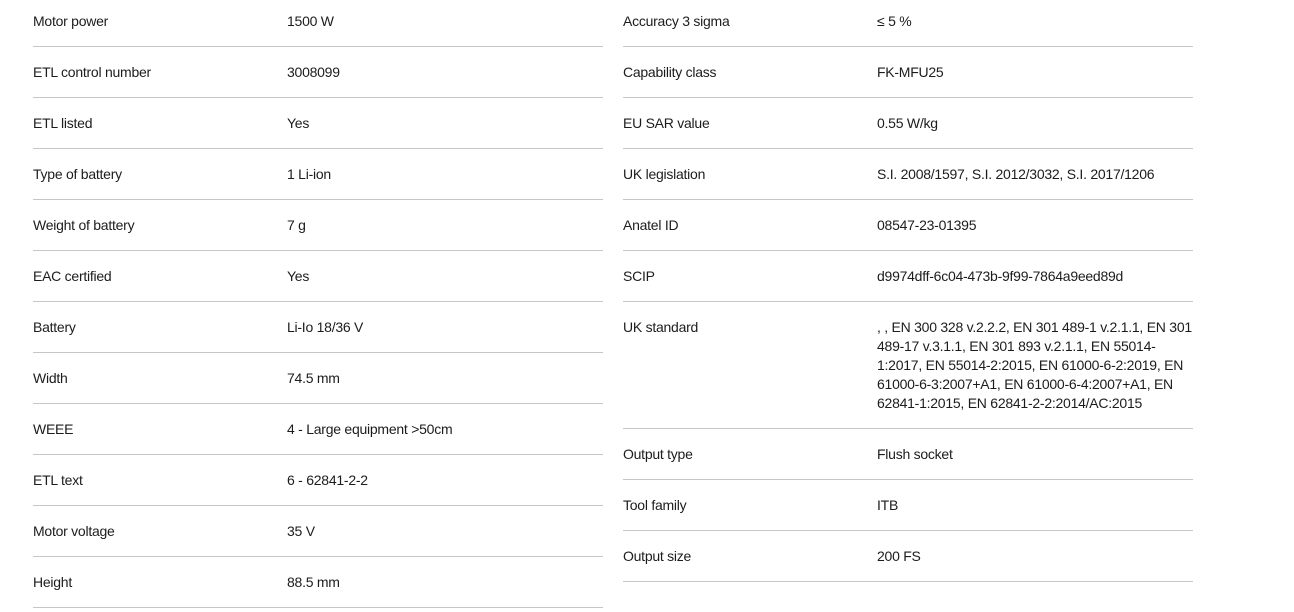  What do you see at coordinates (77, 174) in the screenshot?
I see `spec-label: Type of battery` at bounding box center [77, 174].